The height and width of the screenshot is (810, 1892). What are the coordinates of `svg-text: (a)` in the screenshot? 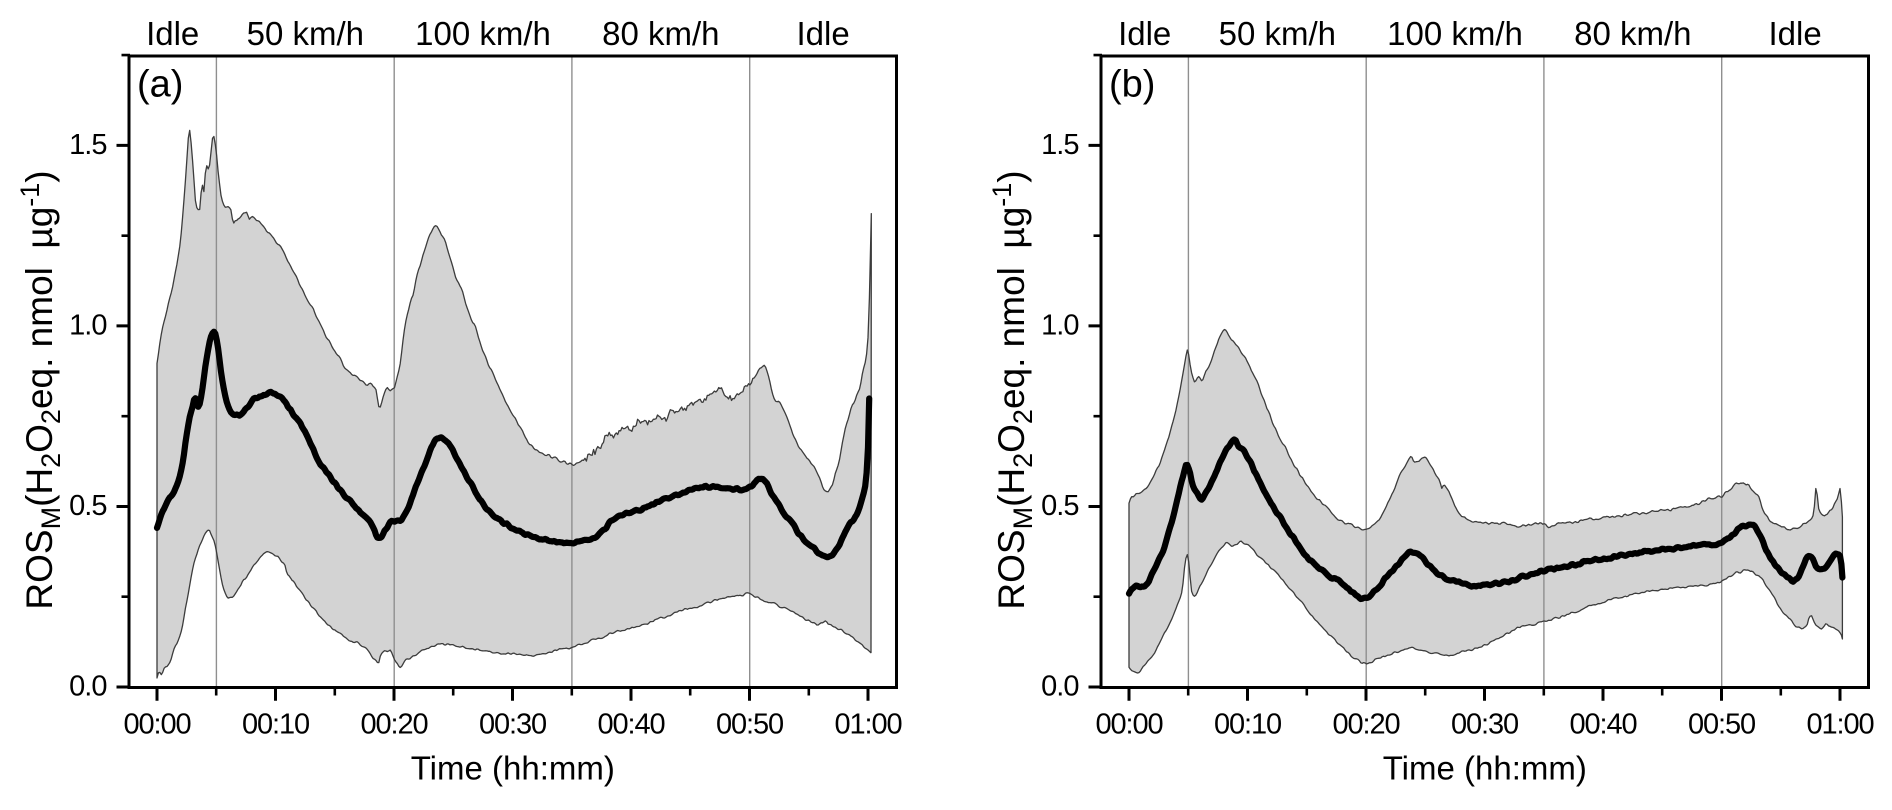 It's located at (160, 85).